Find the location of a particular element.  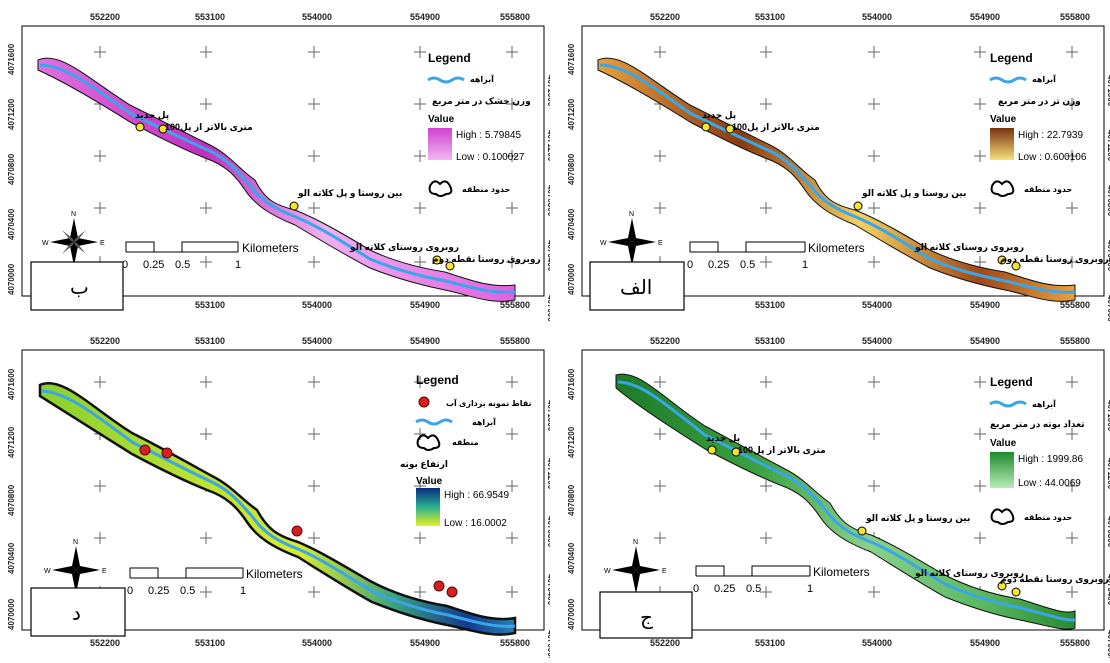

stream-line is located at coordinates (837, 178).